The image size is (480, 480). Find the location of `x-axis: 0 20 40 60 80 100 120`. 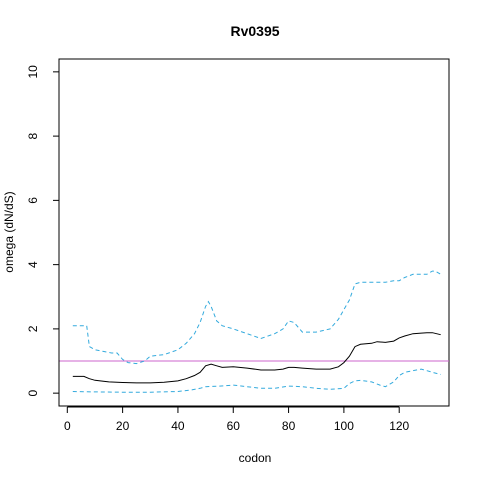

x-axis: 0 20 40 60 80 100 120 is located at coordinates (237, 419).